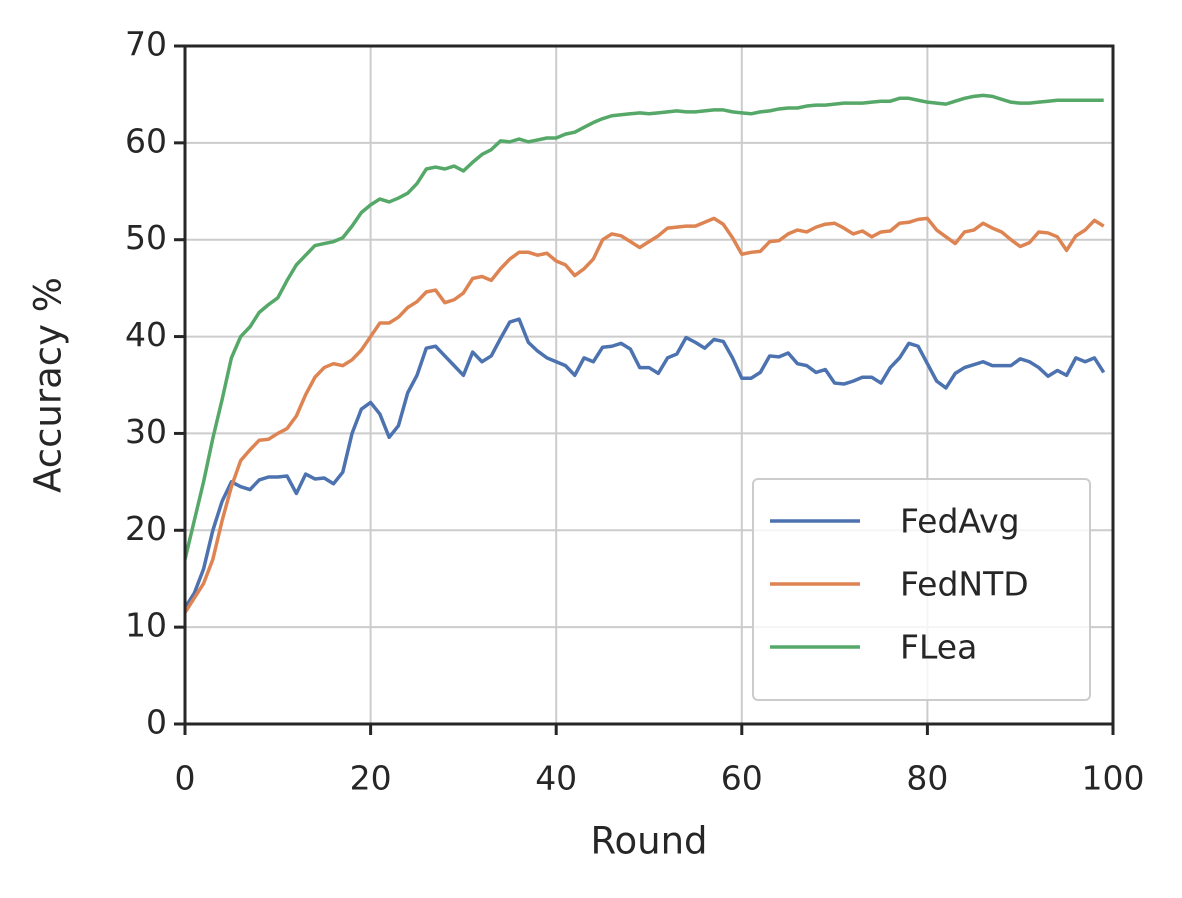 The image size is (1182, 898). Describe the element at coordinates (1113, 778) in the screenshot. I see `x-tick-label: 100` at that location.